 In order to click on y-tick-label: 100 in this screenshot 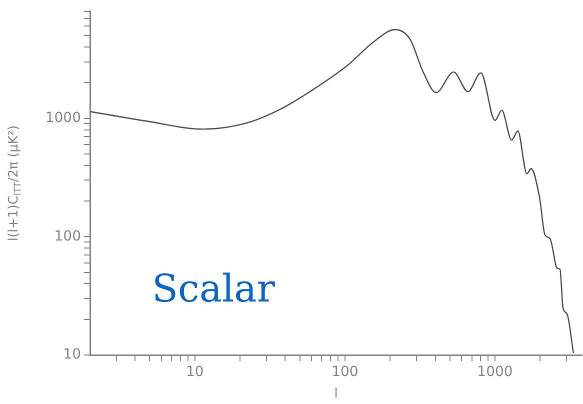, I will do `click(67, 236)`.